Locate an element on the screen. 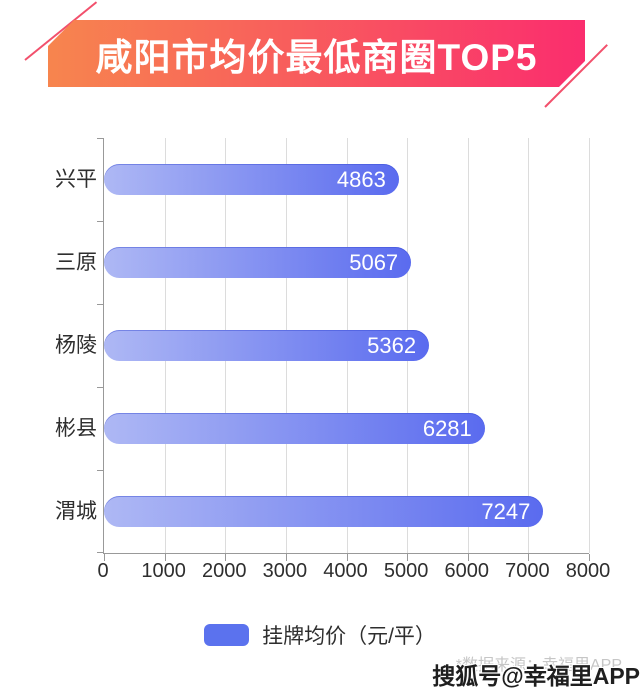 This screenshot has width=640, height=689. value-axis-labels: 0 1000 2000 3000 4000 5000 6000 7000 8000 is located at coordinates (353, 572).